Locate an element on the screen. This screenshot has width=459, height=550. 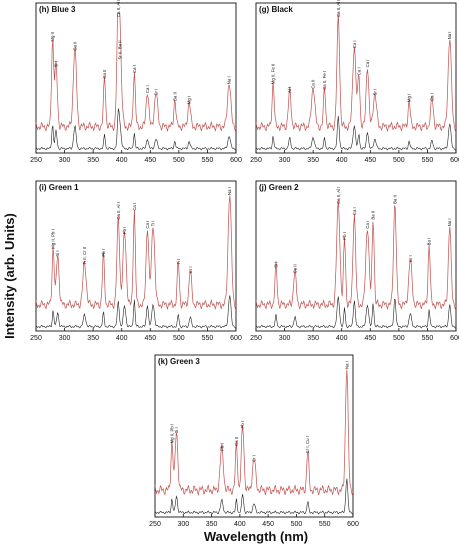
peak-label: Mg I is located at coordinates (189, 100).